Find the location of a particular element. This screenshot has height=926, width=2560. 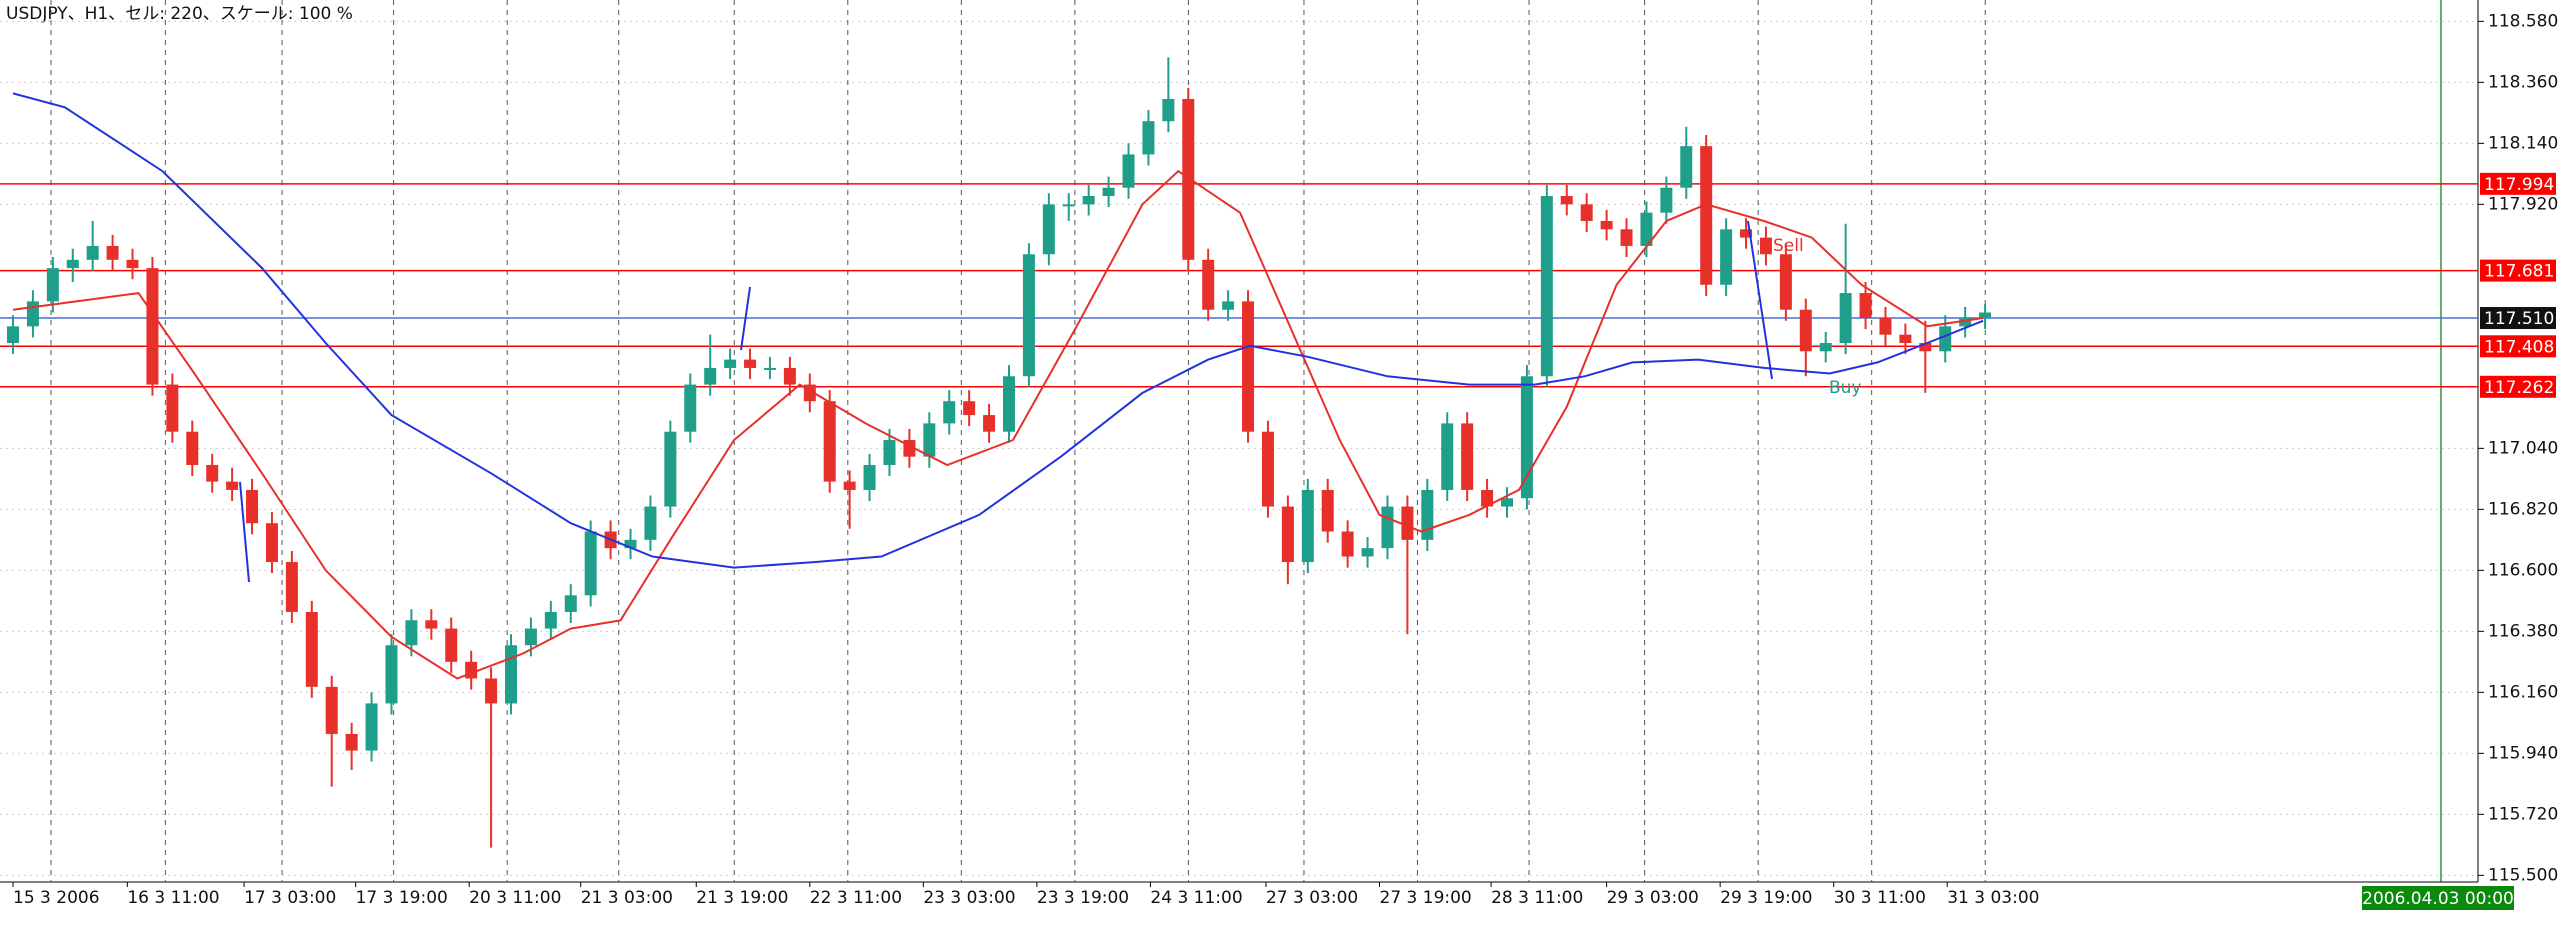

annotation: Buy is located at coordinates (1845, 388).